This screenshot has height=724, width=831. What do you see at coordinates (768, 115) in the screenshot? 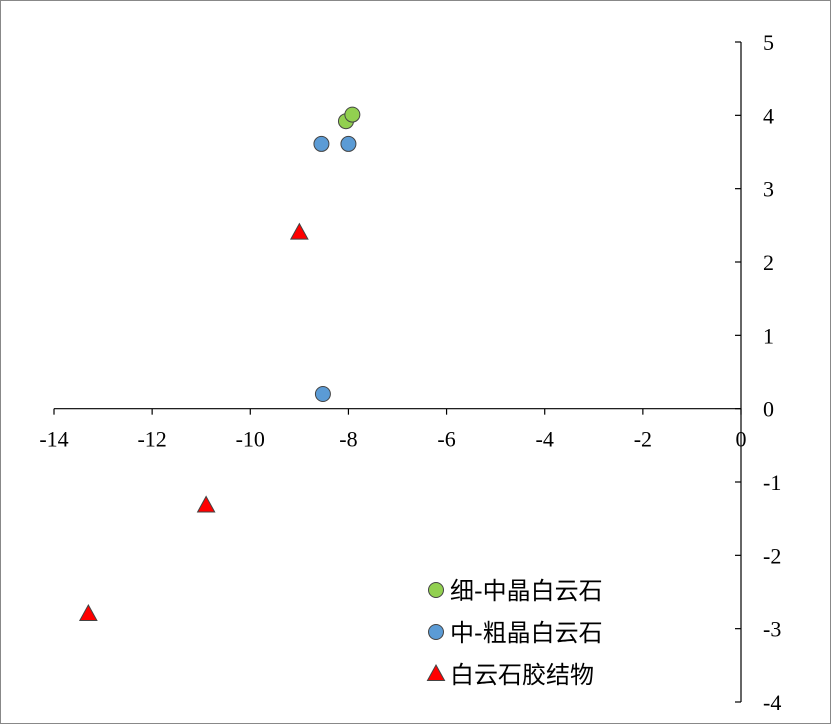
I see `y-tick-label: 4` at bounding box center [768, 115].